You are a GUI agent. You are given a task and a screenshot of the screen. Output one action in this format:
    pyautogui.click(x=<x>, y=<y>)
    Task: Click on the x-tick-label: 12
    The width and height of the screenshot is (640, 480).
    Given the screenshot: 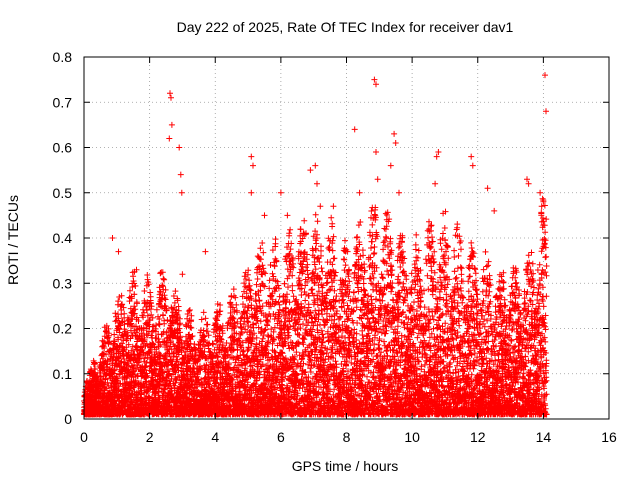 What is the action you would take?
    pyautogui.click(x=478, y=437)
    